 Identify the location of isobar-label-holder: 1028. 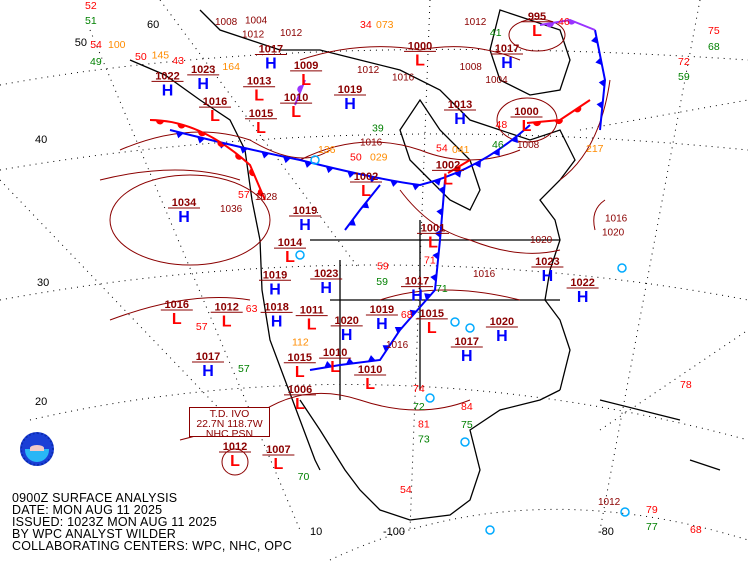
(266, 197).